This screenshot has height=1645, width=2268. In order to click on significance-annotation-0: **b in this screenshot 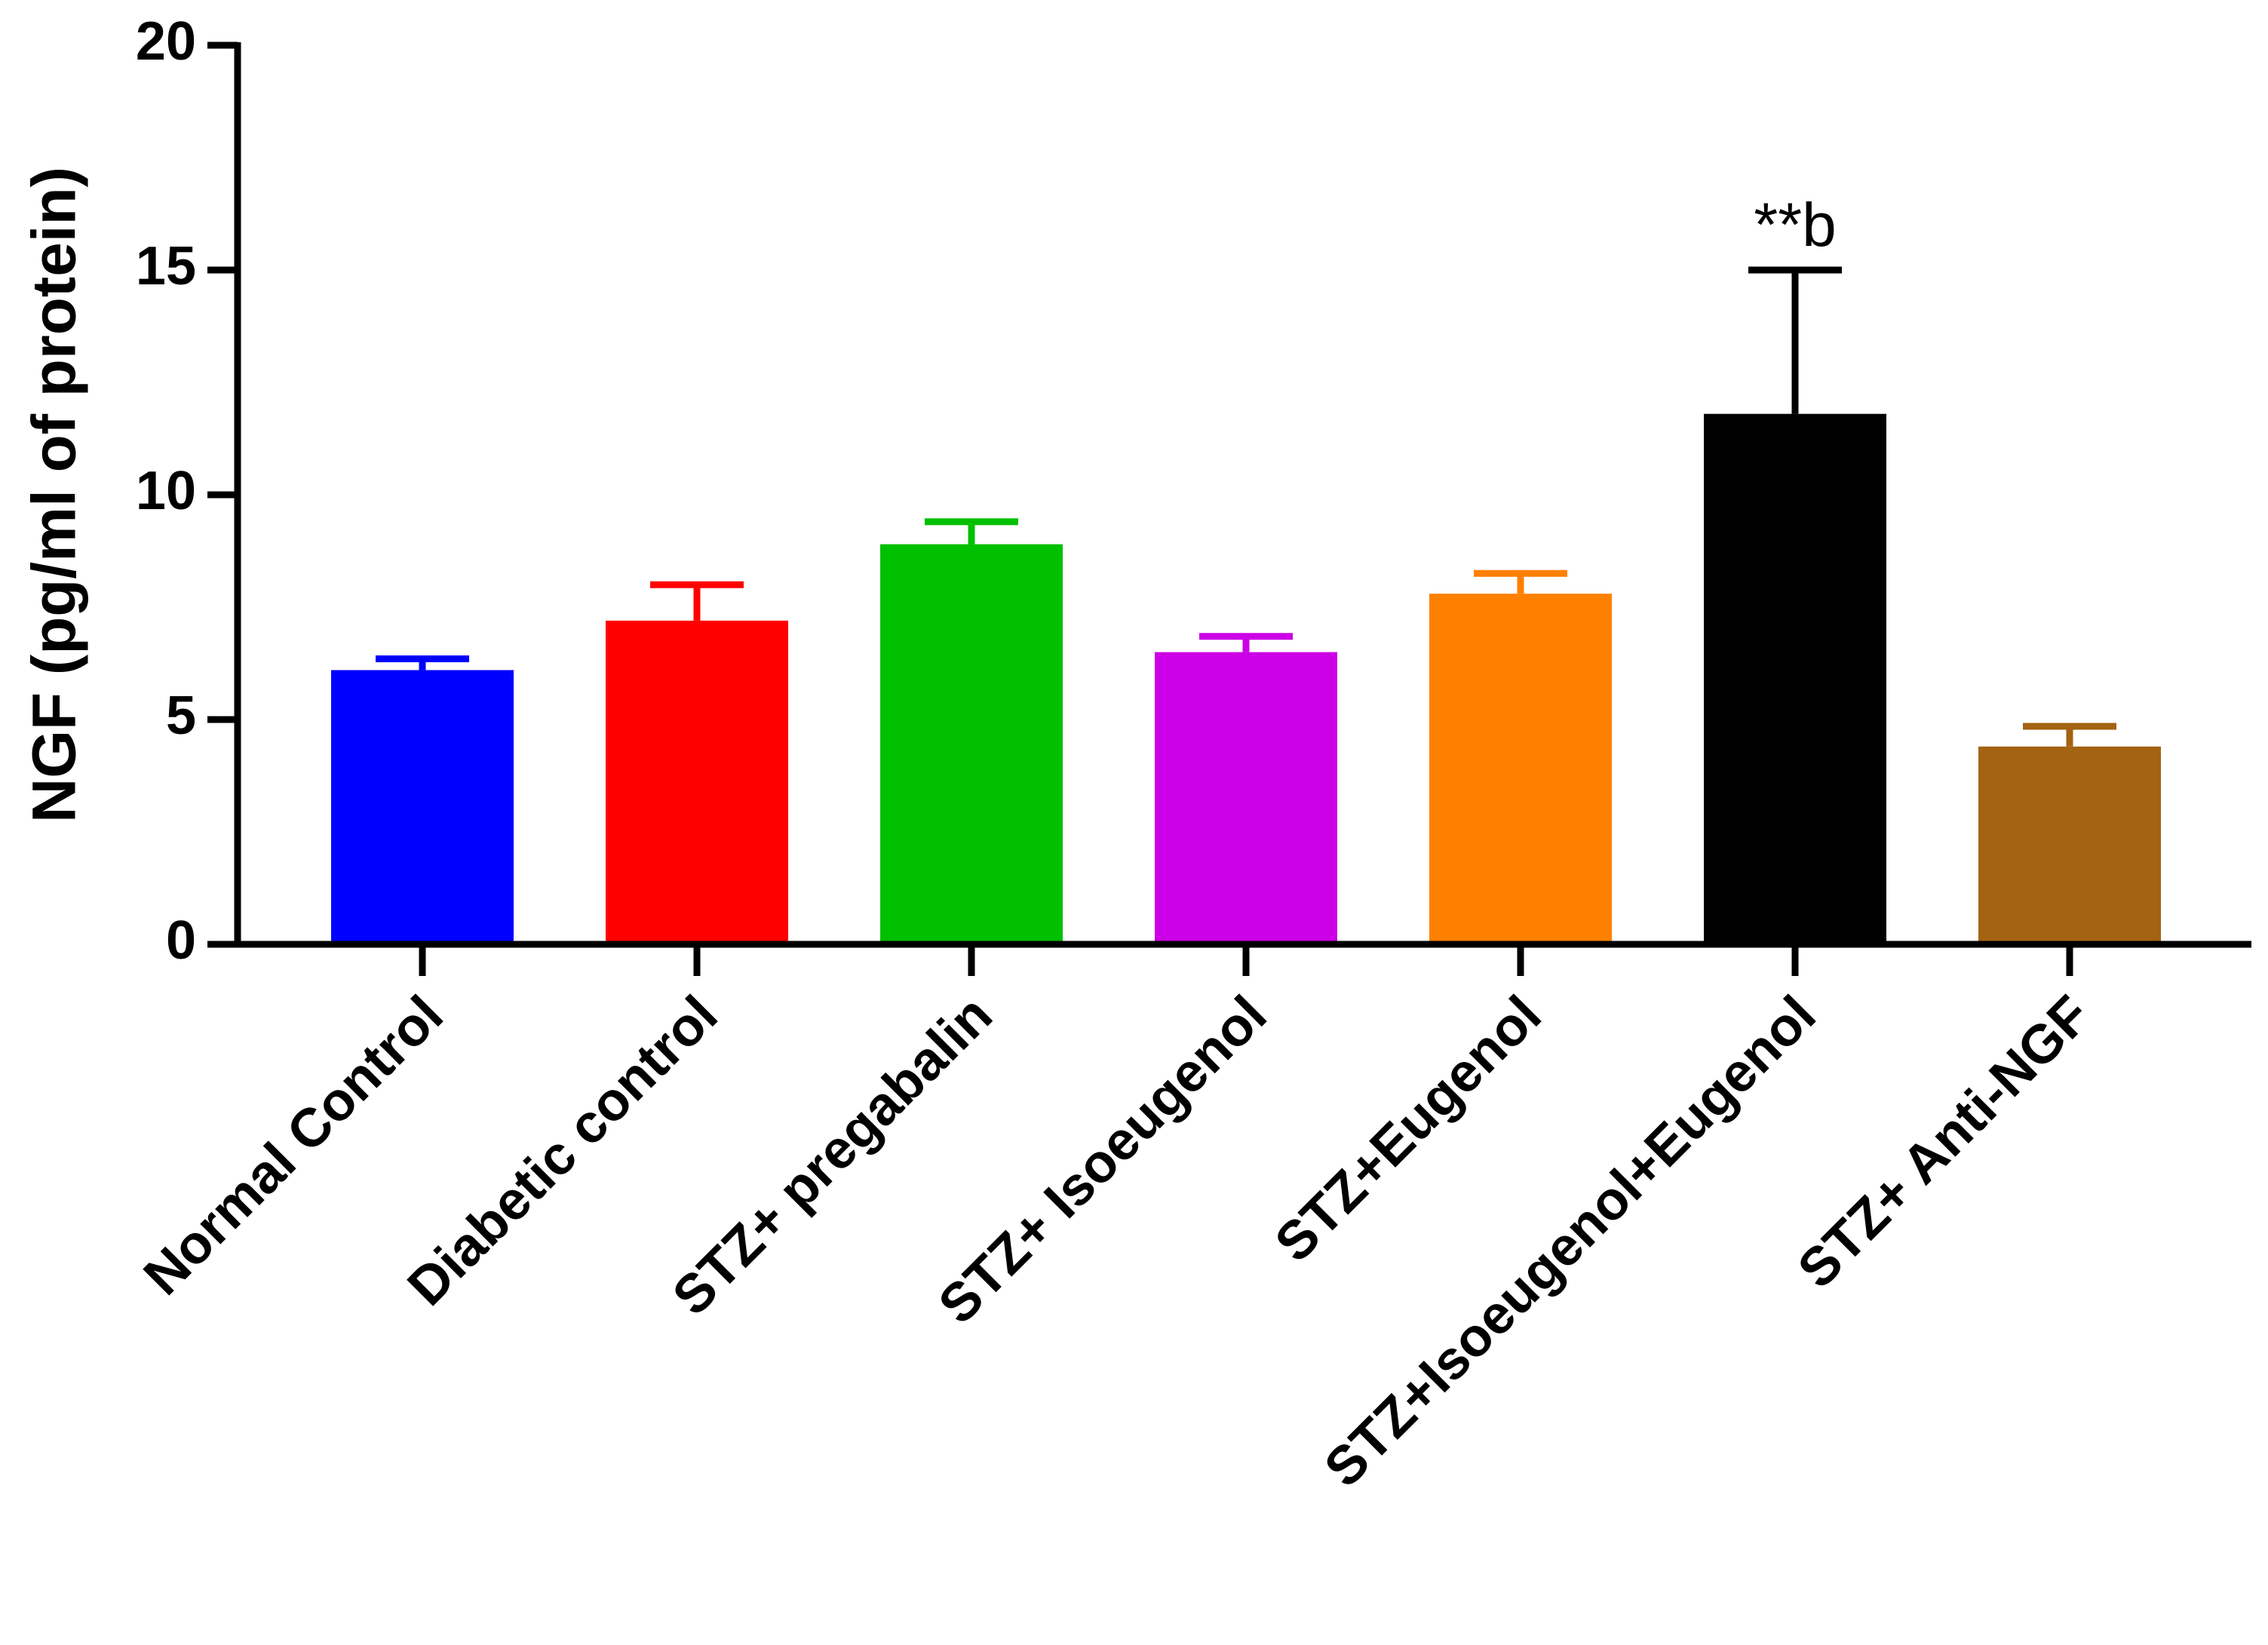, I will do `click(1795, 225)`.